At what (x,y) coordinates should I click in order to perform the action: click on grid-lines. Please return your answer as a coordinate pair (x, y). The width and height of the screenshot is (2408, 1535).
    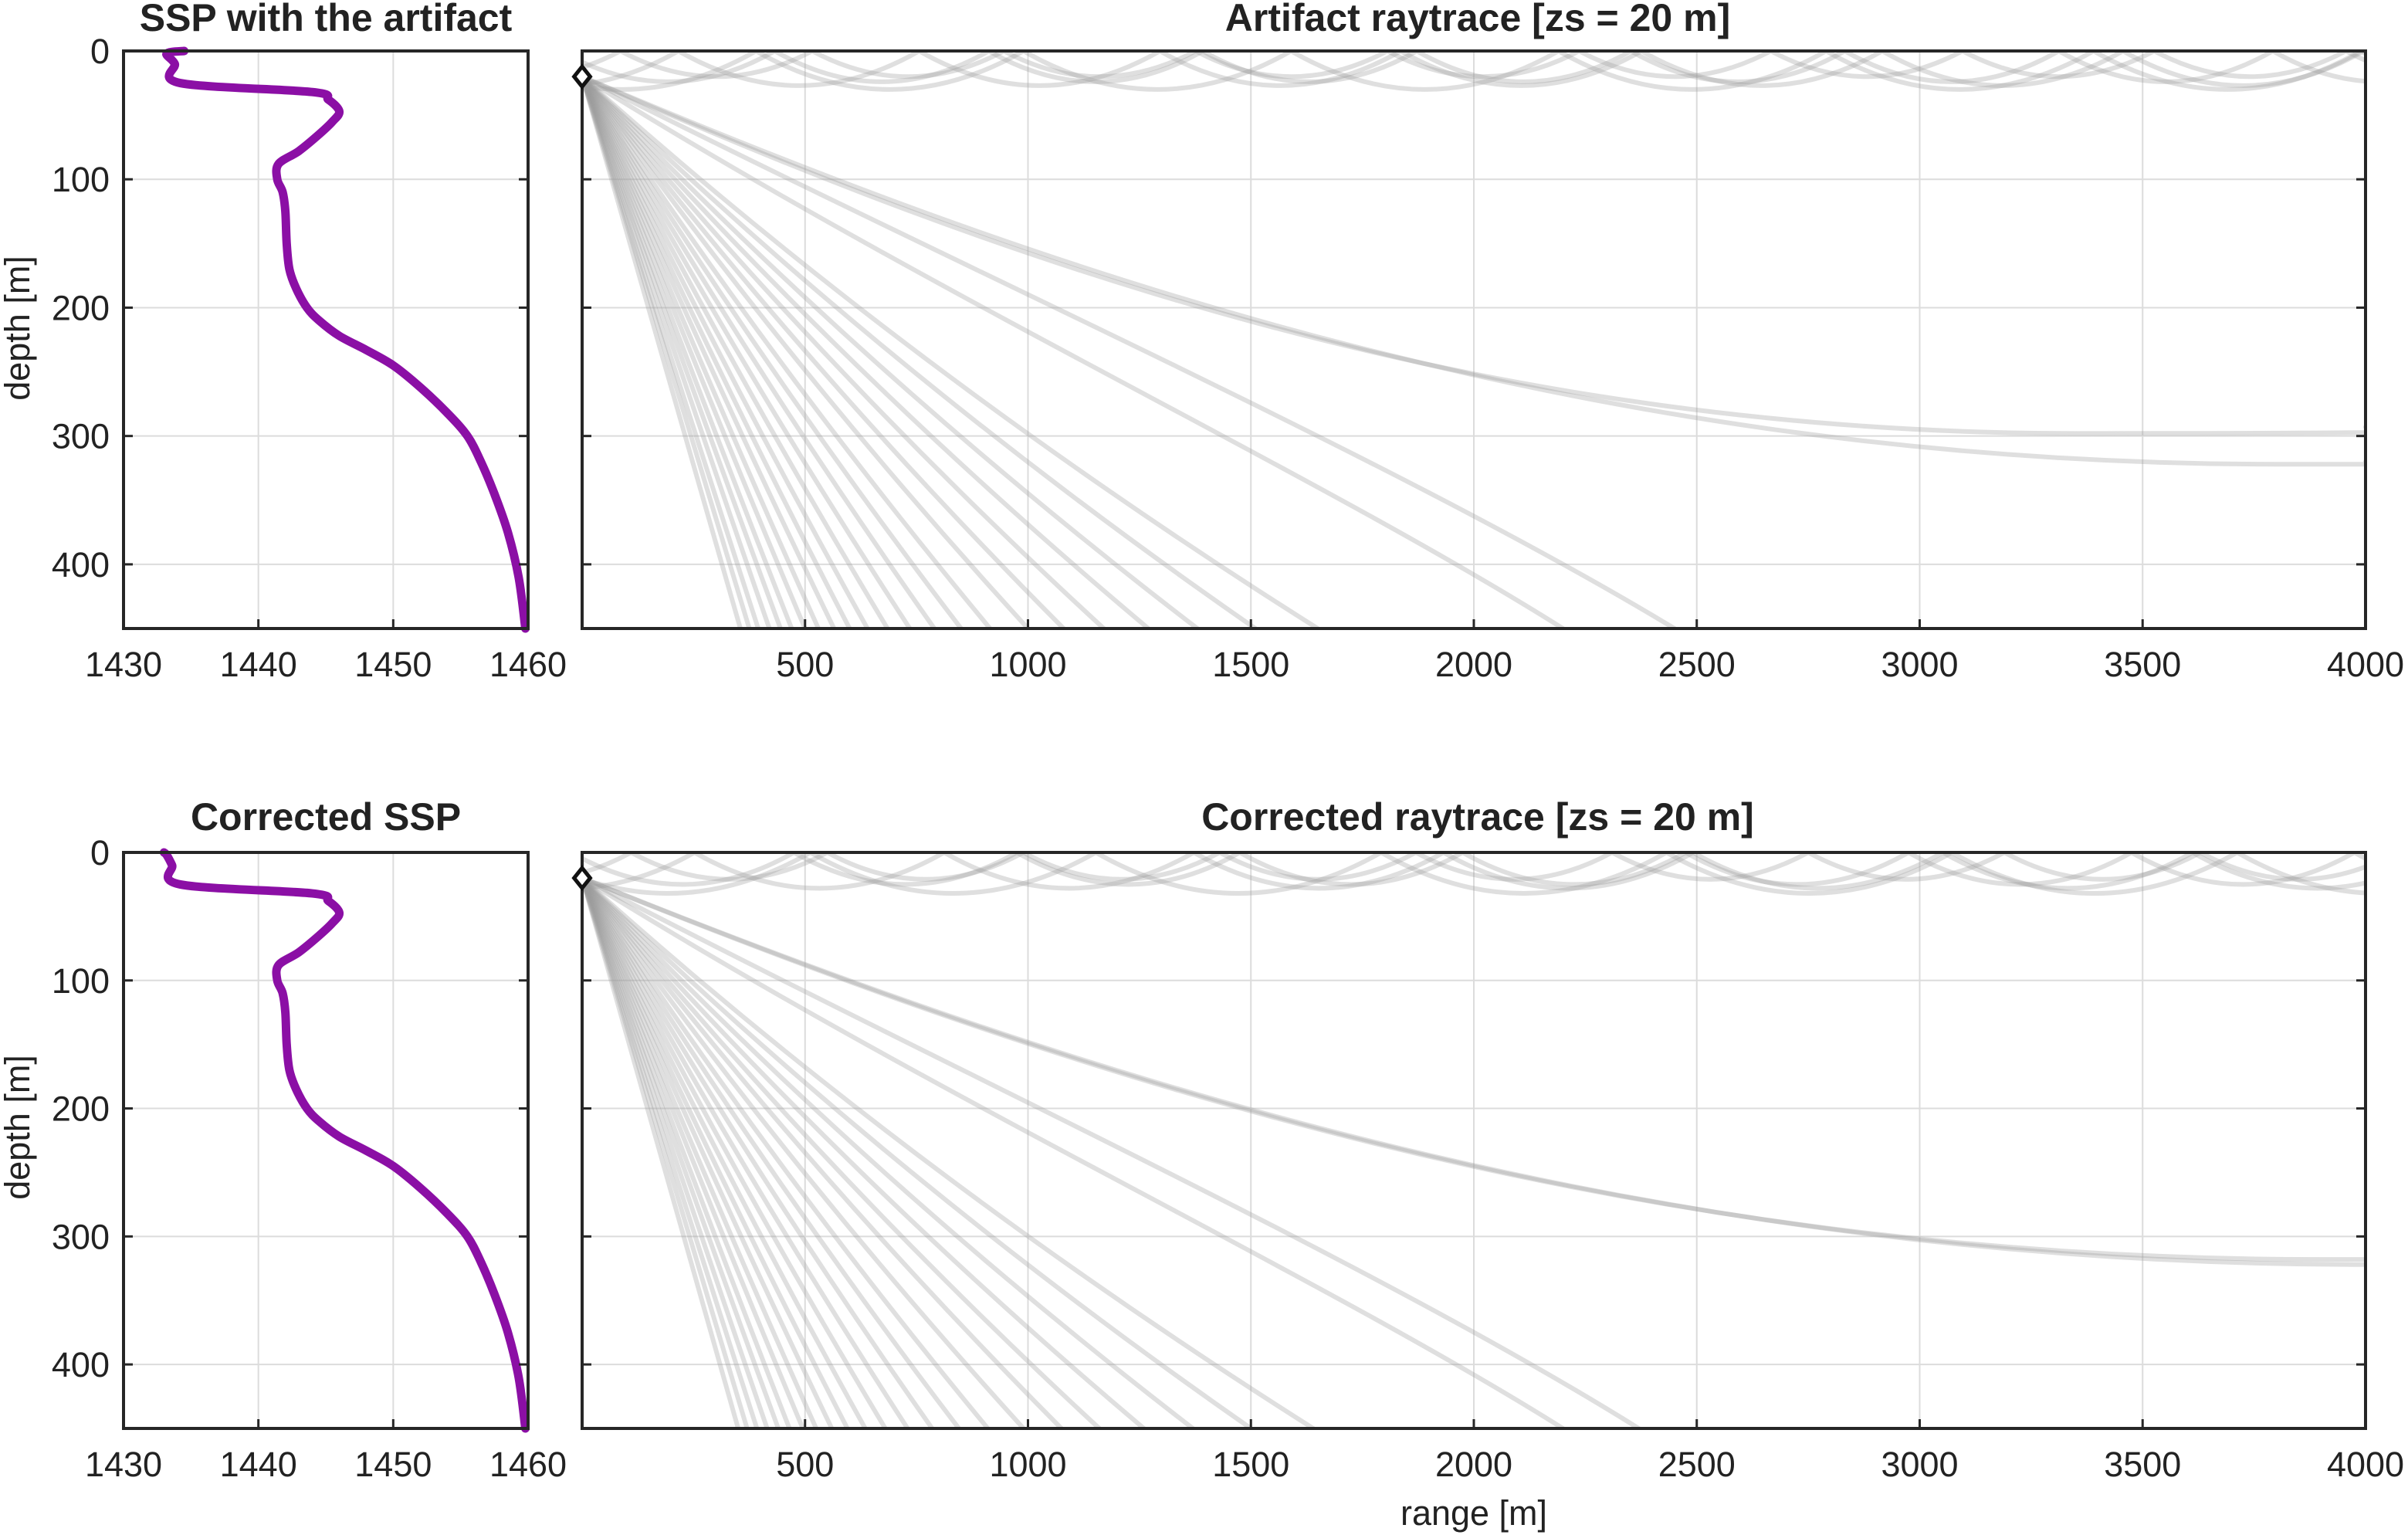
    Looking at the image, I should click on (326, 1140).